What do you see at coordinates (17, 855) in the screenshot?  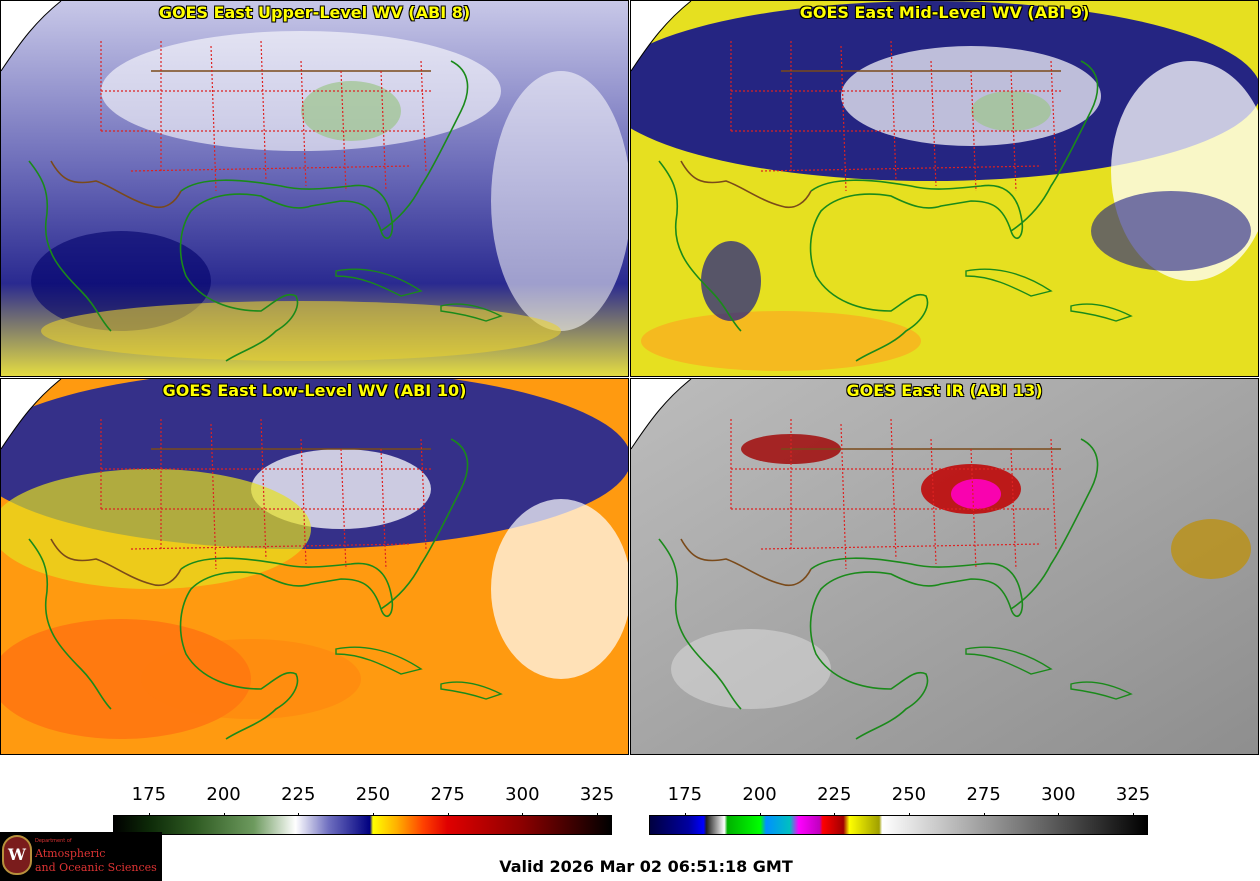 I see `uw-seal-icon: W` at bounding box center [17, 855].